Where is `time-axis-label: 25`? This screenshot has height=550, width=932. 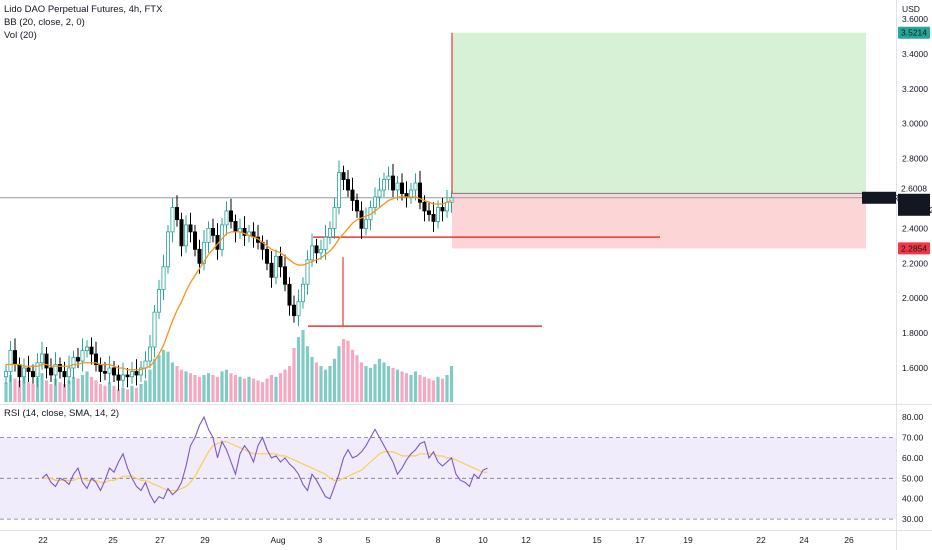
time-axis-label: 25 is located at coordinates (113, 540).